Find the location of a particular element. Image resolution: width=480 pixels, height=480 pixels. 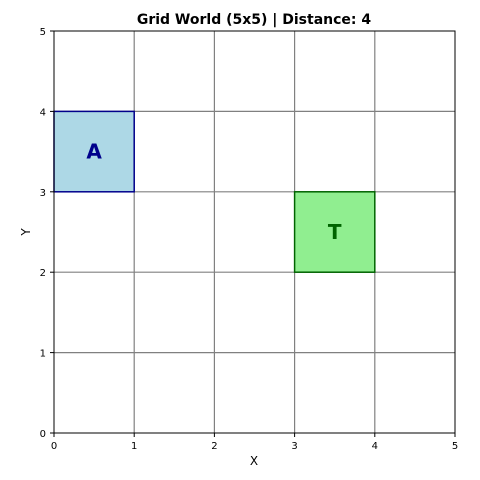

plot-title: Grid World (5x5) | Distance: 4 is located at coordinates (254, 20).